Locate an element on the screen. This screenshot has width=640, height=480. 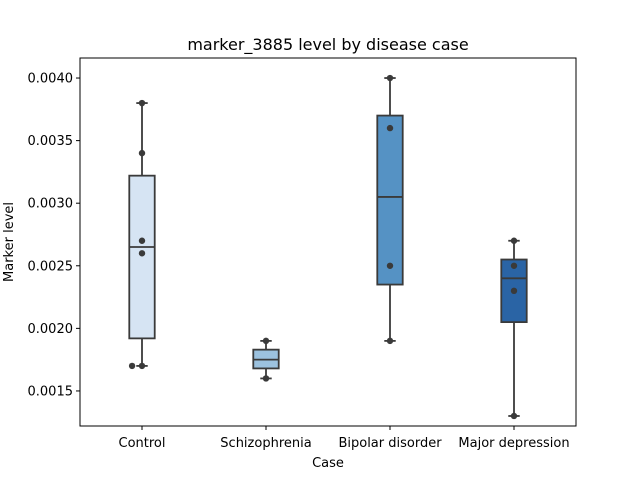
y-axis-label: Marker level is located at coordinates (9, 242).